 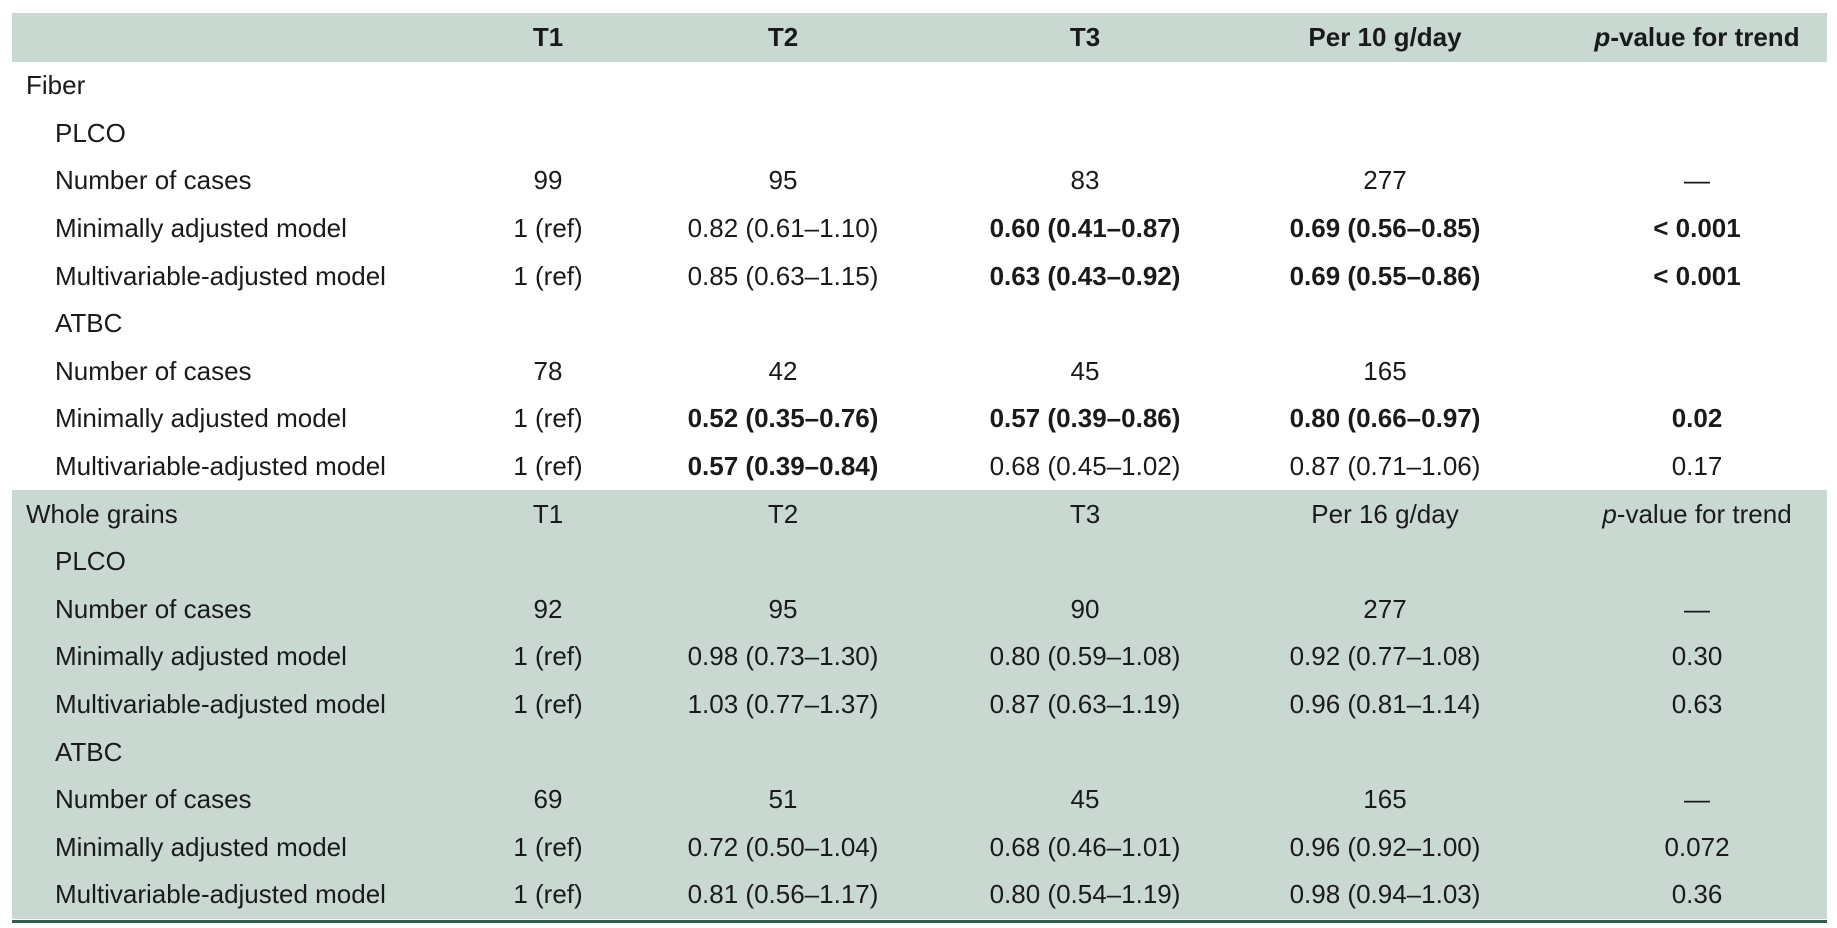 What do you see at coordinates (548, 370) in the screenshot?
I see `cell-t1: 78` at bounding box center [548, 370].